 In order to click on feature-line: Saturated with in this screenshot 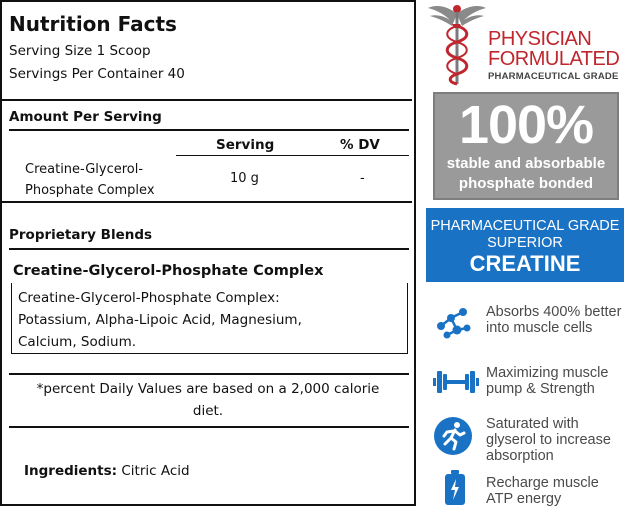, I will do `click(532, 424)`.